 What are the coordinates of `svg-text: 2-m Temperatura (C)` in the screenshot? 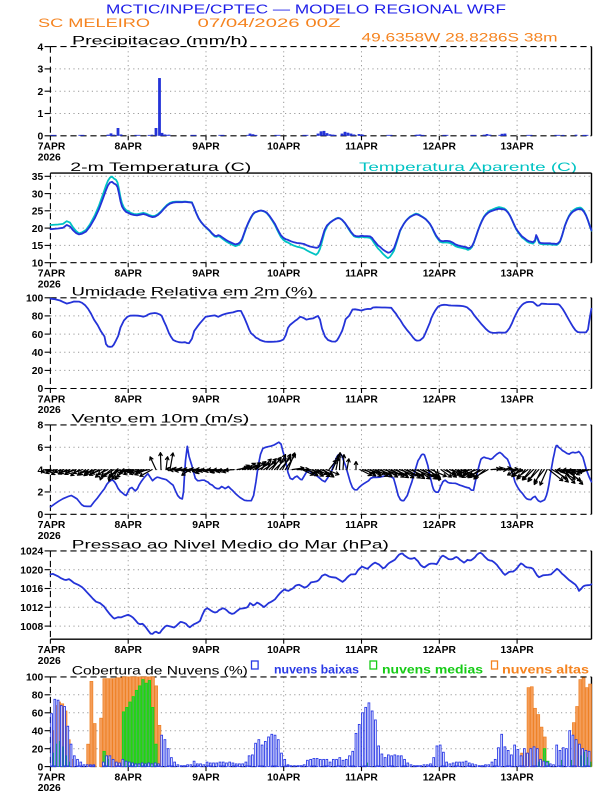 It's located at (160, 167).